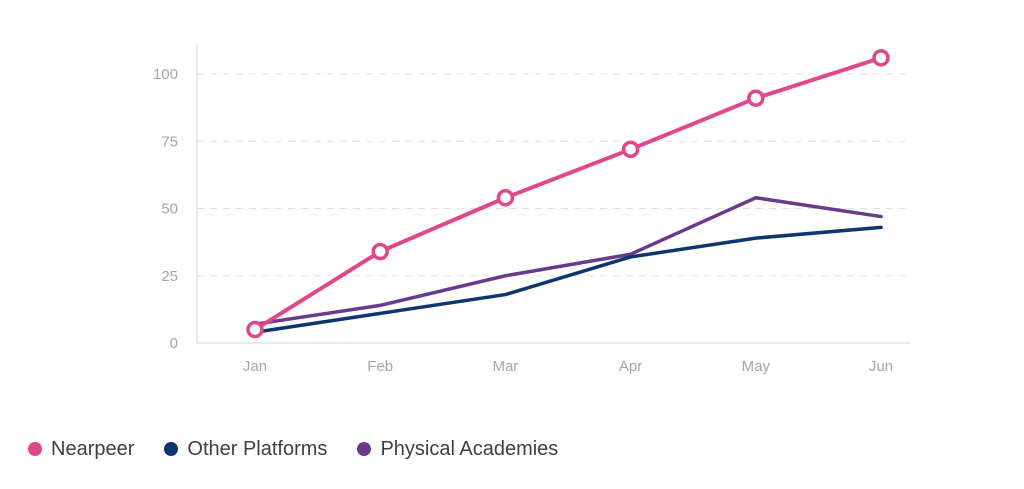 Image resolution: width=1024 pixels, height=489 pixels. Describe the element at coordinates (255, 366) in the screenshot. I see `x-tick-label: Jan` at that location.